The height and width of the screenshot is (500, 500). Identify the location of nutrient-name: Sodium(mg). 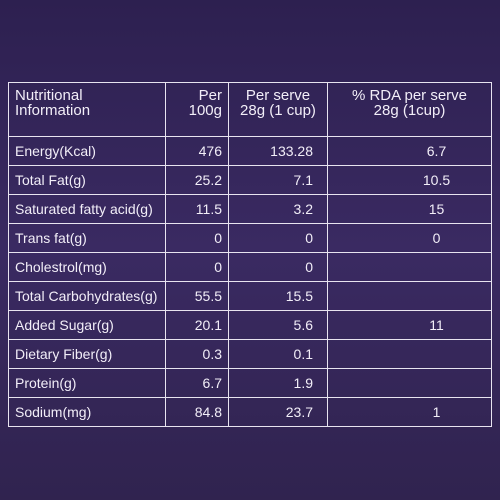
(87, 412).